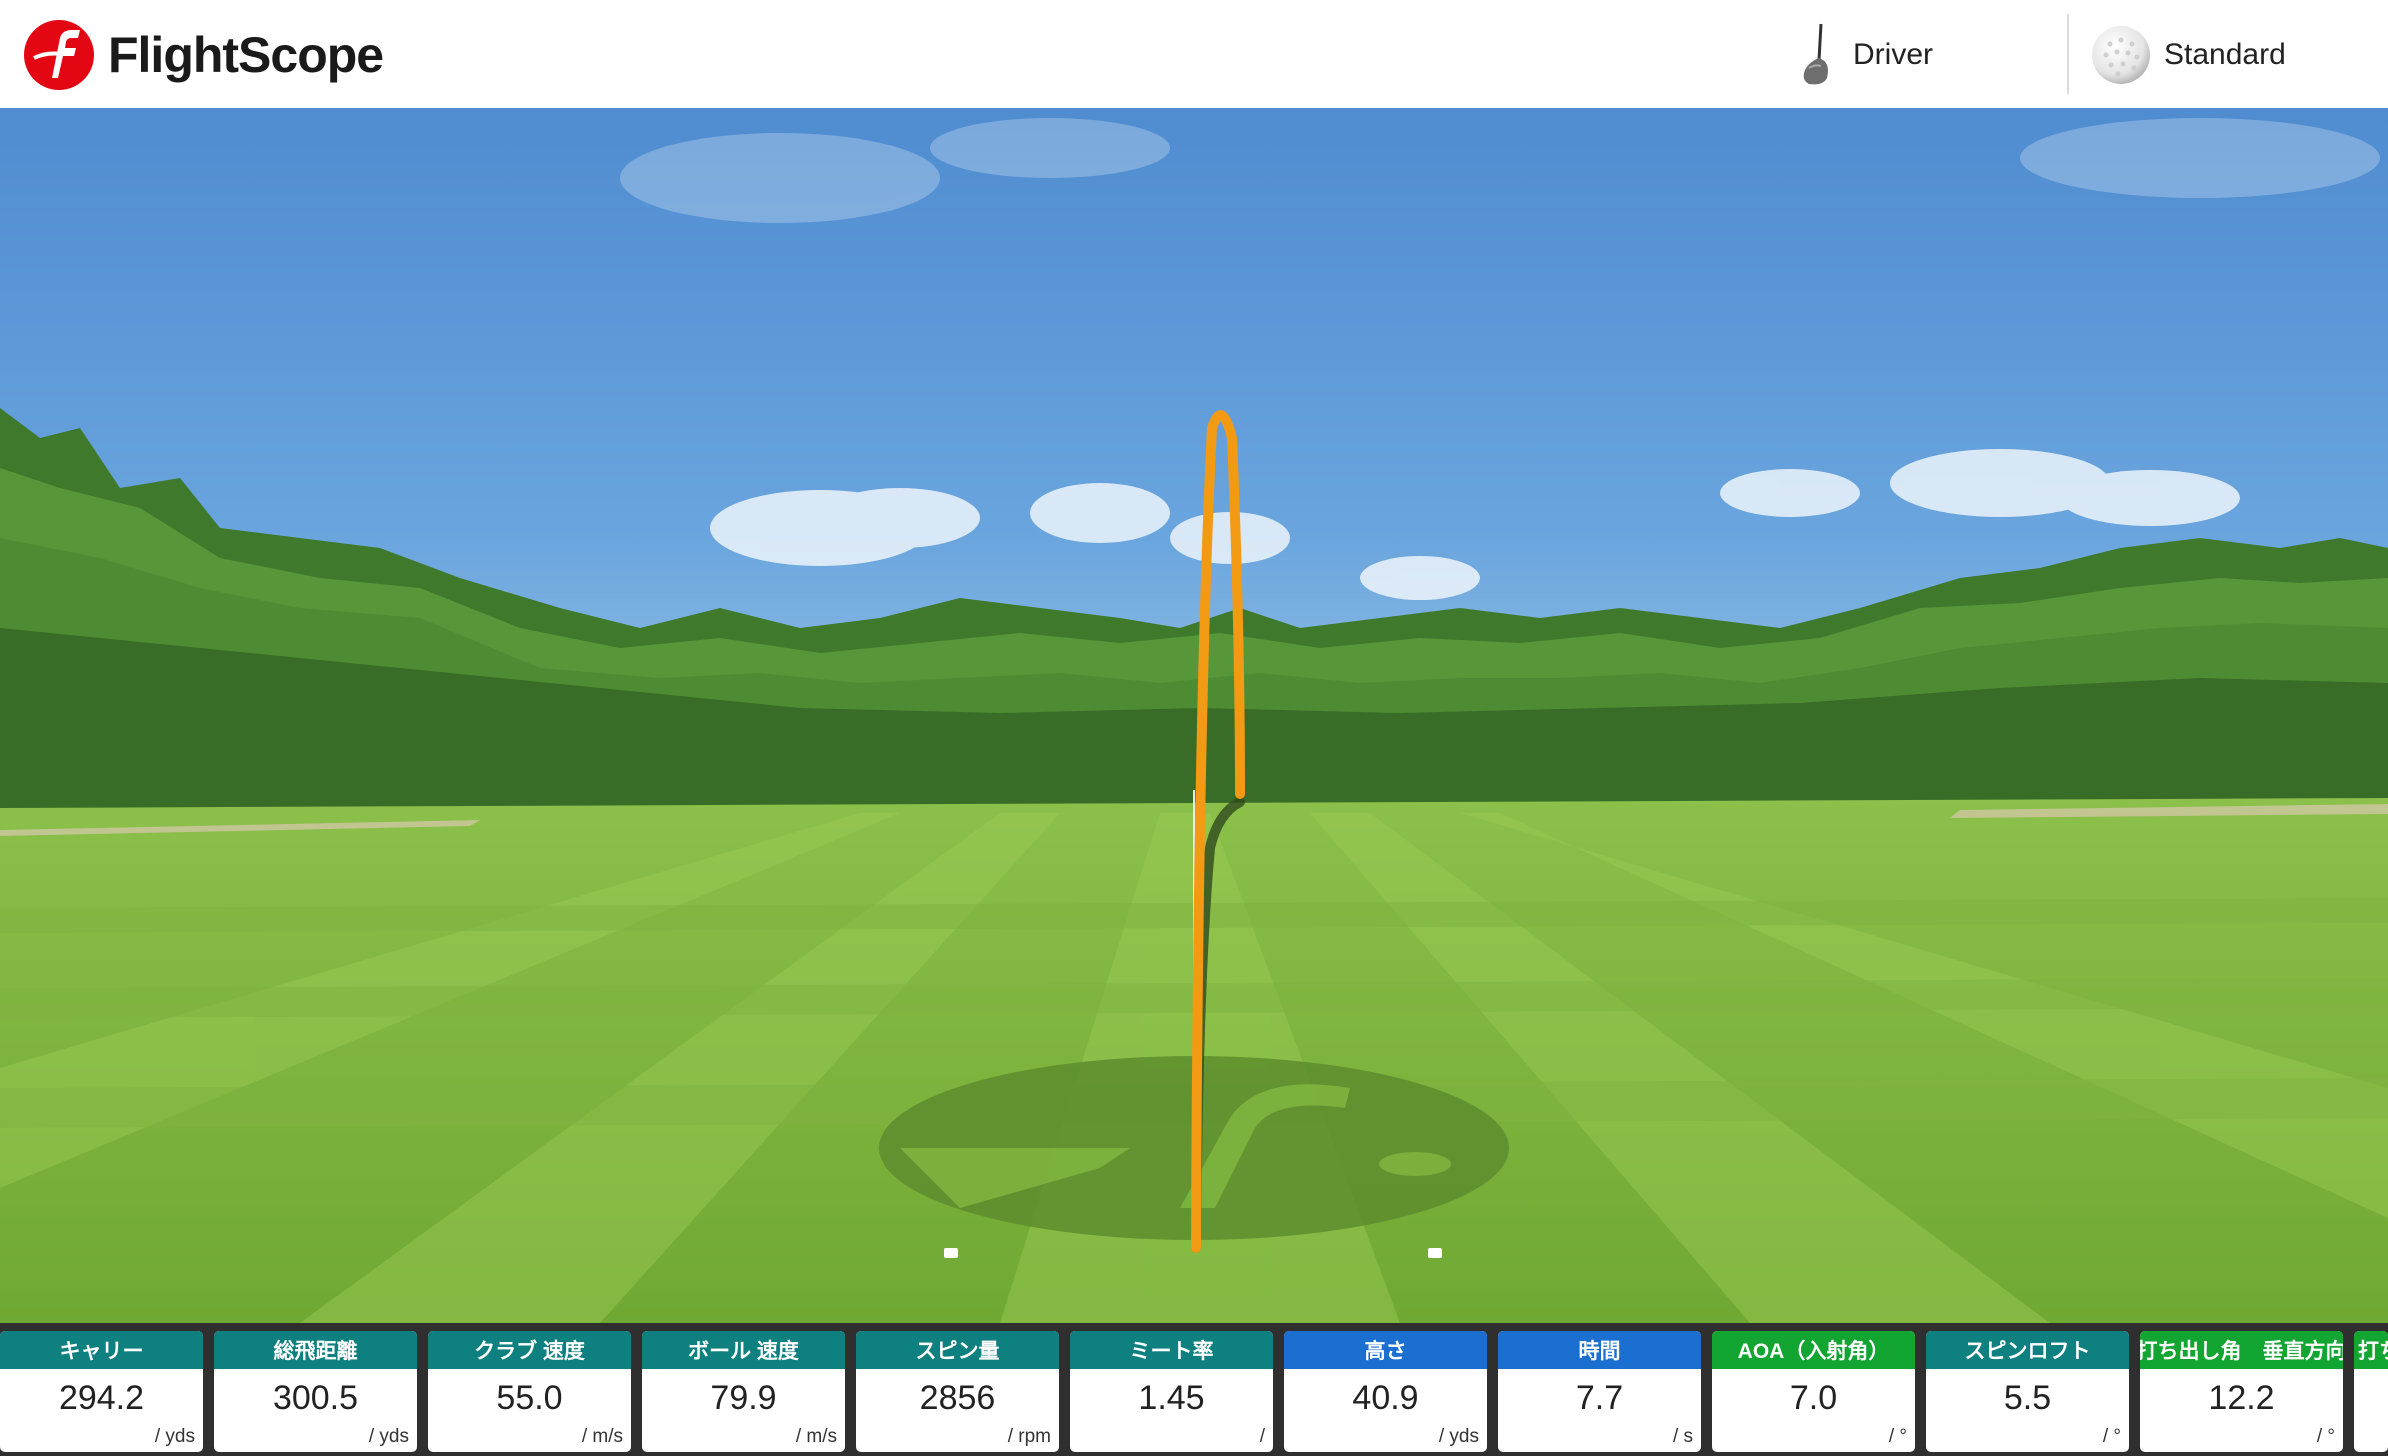 The width and height of the screenshot is (2388, 1456). I want to click on header-divider, so click(2068, 54).